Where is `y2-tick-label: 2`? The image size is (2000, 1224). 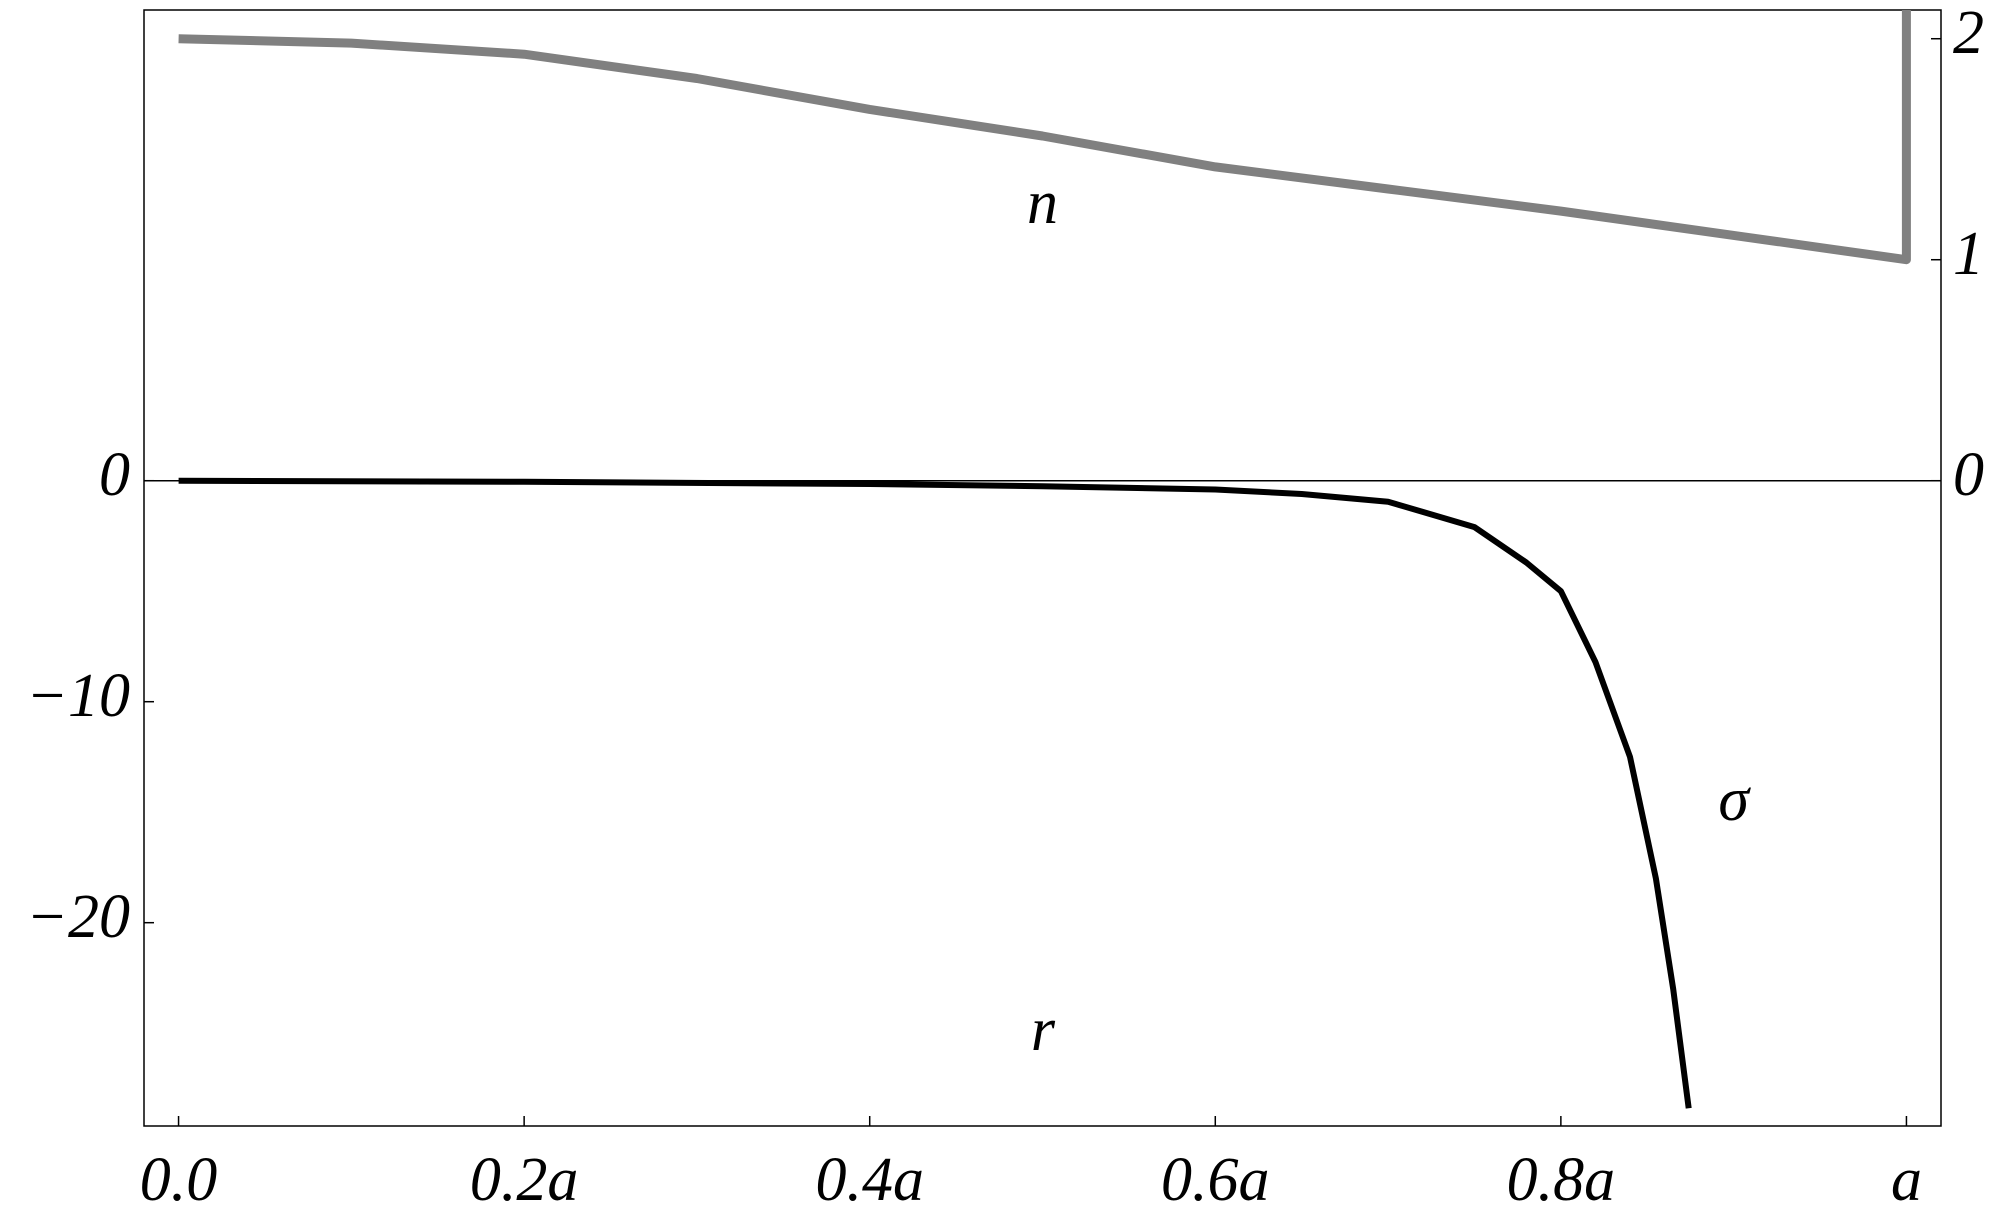 y2-tick-label: 2 is located at coordinates (1968, 33).